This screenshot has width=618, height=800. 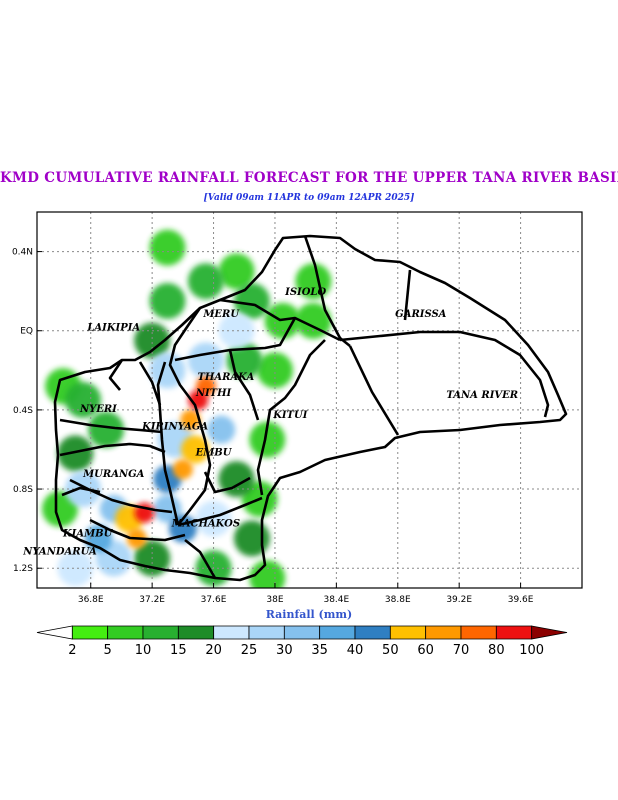 What do you see at coordinates (284, 650) in the screenshot?
I see `colorbar-label: 30` at bounding box center [284, 650].